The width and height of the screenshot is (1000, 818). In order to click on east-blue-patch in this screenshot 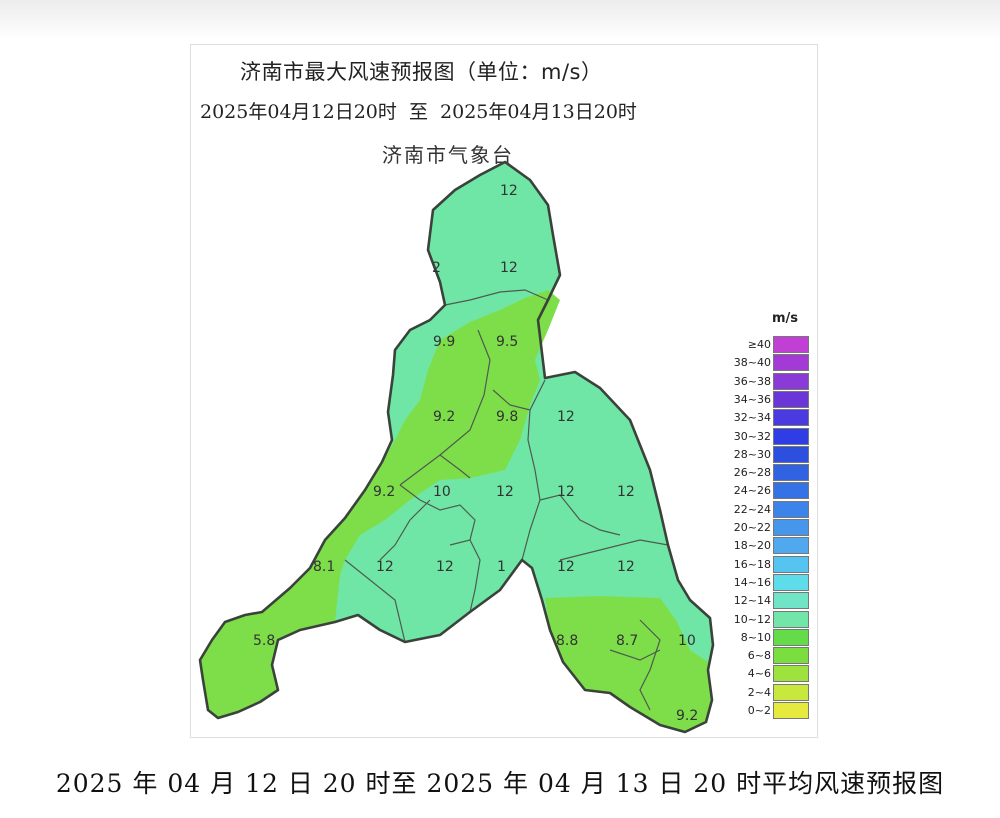, I will do `click(694, 640)`.